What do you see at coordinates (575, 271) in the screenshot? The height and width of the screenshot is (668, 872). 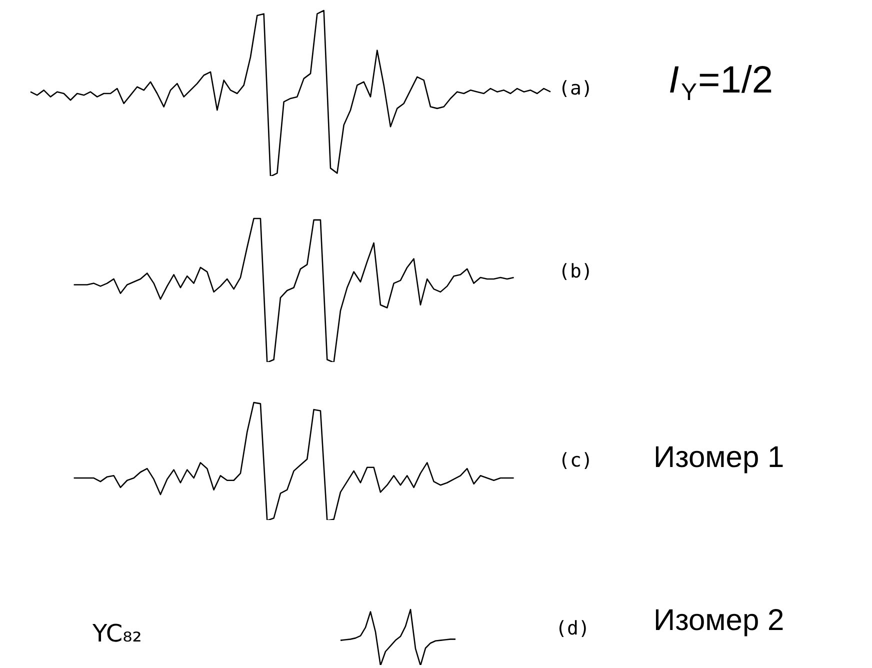 I see `text: (b)` at bounding box center [575, 271].